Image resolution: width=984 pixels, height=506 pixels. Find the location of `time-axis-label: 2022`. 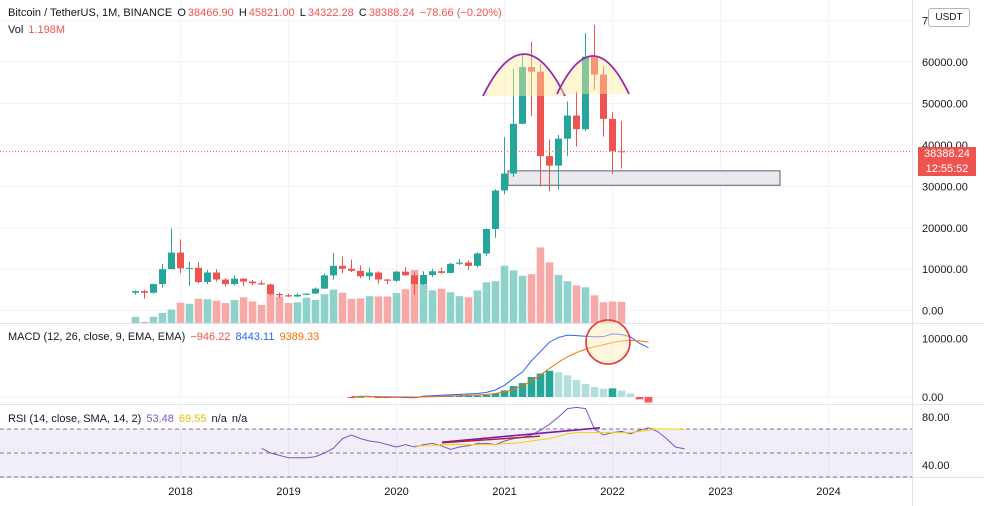

time-axis-label: 2022 is located at coordinates (612, 492).